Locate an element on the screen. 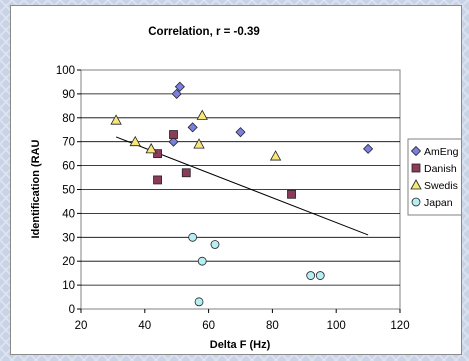 The image size is (469, 361). y-tick-label: 70 is located at coordinates (68, 143).